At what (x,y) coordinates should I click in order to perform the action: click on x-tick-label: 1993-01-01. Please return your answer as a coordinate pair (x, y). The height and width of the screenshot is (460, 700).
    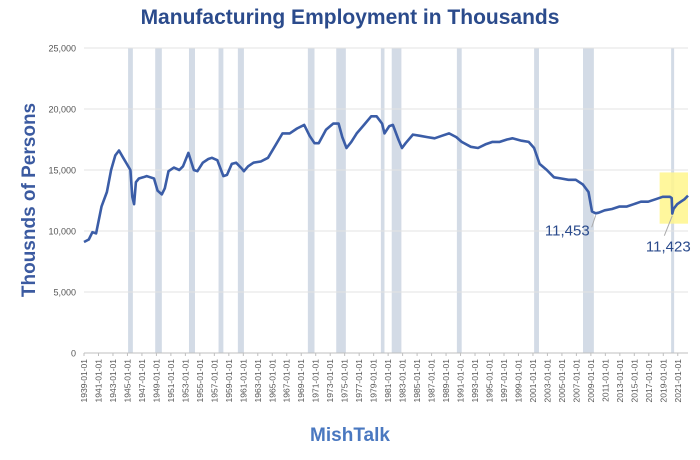
    Looking at the image, I should click on (475, 381).